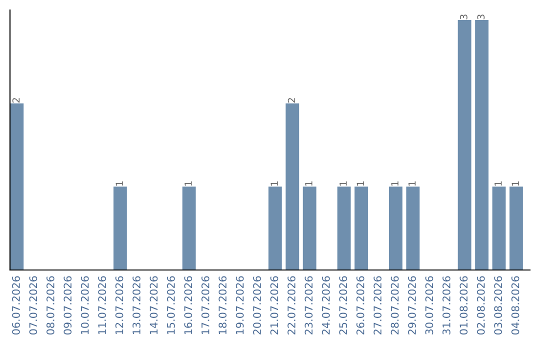 Image resolution: width=540 pixels, height=340 pixels. What do you see at coordinates (308, 305) in the screenshot?
I see `x-tick-label: 23.07.2026` at bounding box center [308, 305].